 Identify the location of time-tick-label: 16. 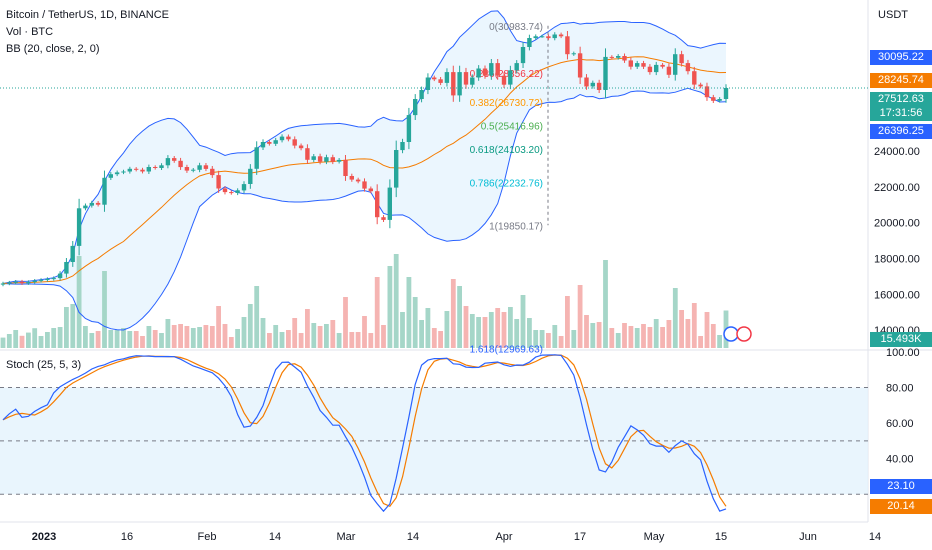
(127, 537).